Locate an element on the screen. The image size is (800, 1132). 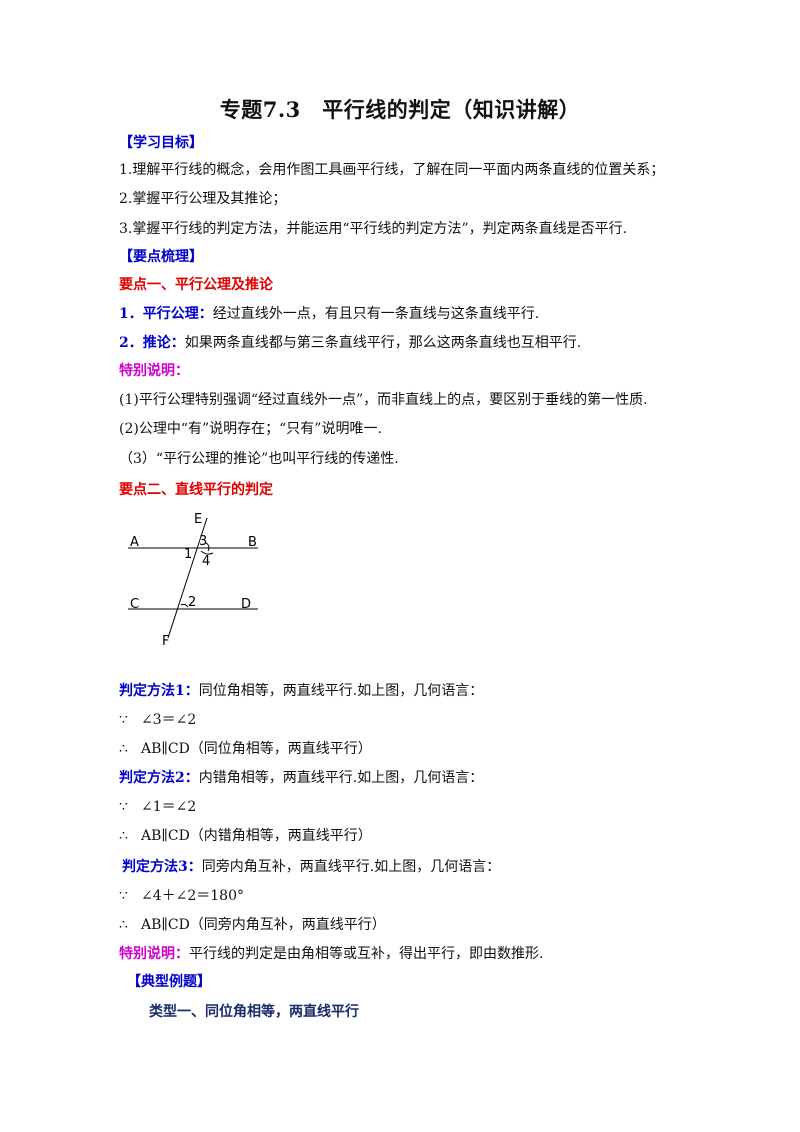
label-angle-2: 2 is located at coordinates (192, 602).